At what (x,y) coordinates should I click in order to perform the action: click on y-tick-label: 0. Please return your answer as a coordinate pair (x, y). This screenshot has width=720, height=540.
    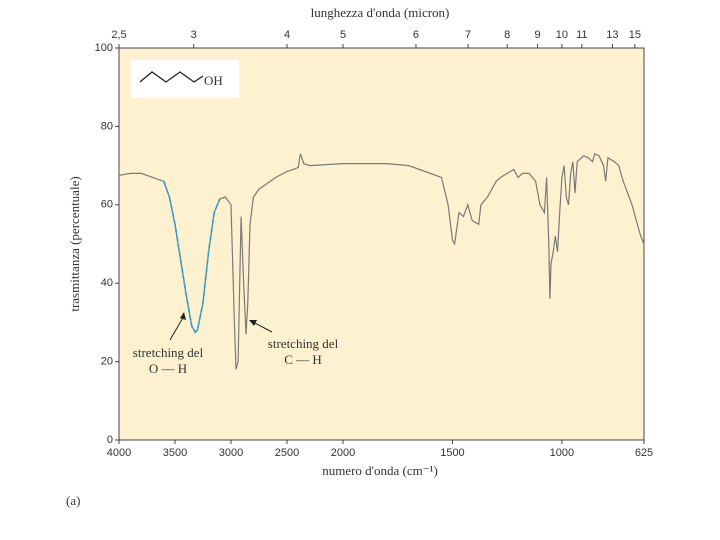
    Looking at the image, I should click on (110, 440).